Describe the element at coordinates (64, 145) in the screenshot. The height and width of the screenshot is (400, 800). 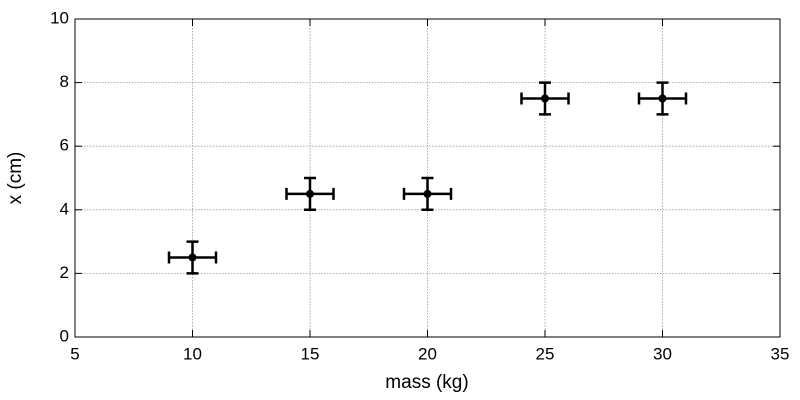
I see `y-tick-label: 6` at that location.